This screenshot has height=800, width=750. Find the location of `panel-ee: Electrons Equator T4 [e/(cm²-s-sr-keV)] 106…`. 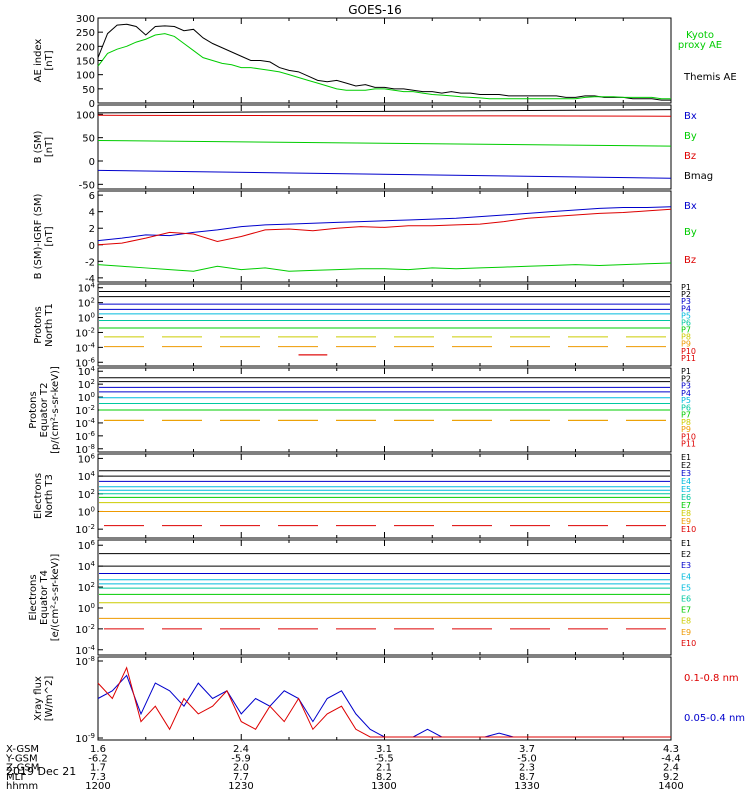

panel-ee: Electrons Equator T4 [e/(cm²-s-sr-keV)] 106… is located at coordinates (362, 598).